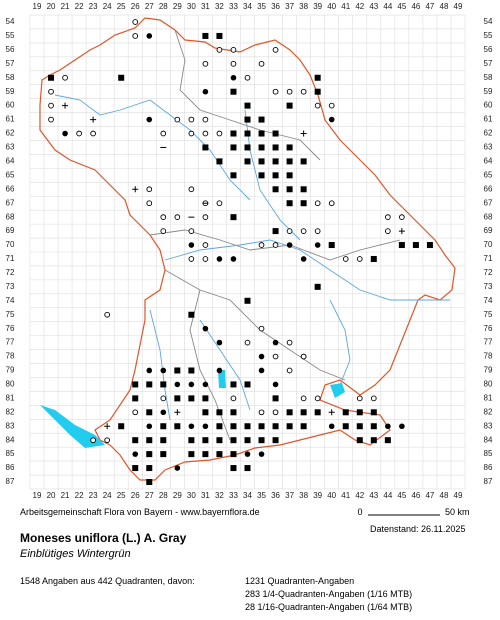 This screenshot has width=500, height=620. Describe the element at coordinates (233, 495) in the screenshot. I see `x-label: 33` at that location.